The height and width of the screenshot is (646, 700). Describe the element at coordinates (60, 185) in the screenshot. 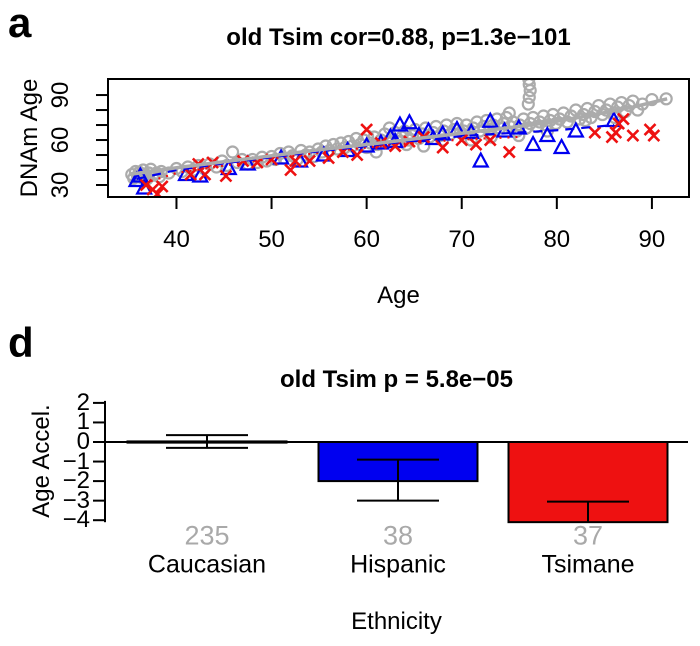

I see `y-axis-tick-label: 30` at that location.